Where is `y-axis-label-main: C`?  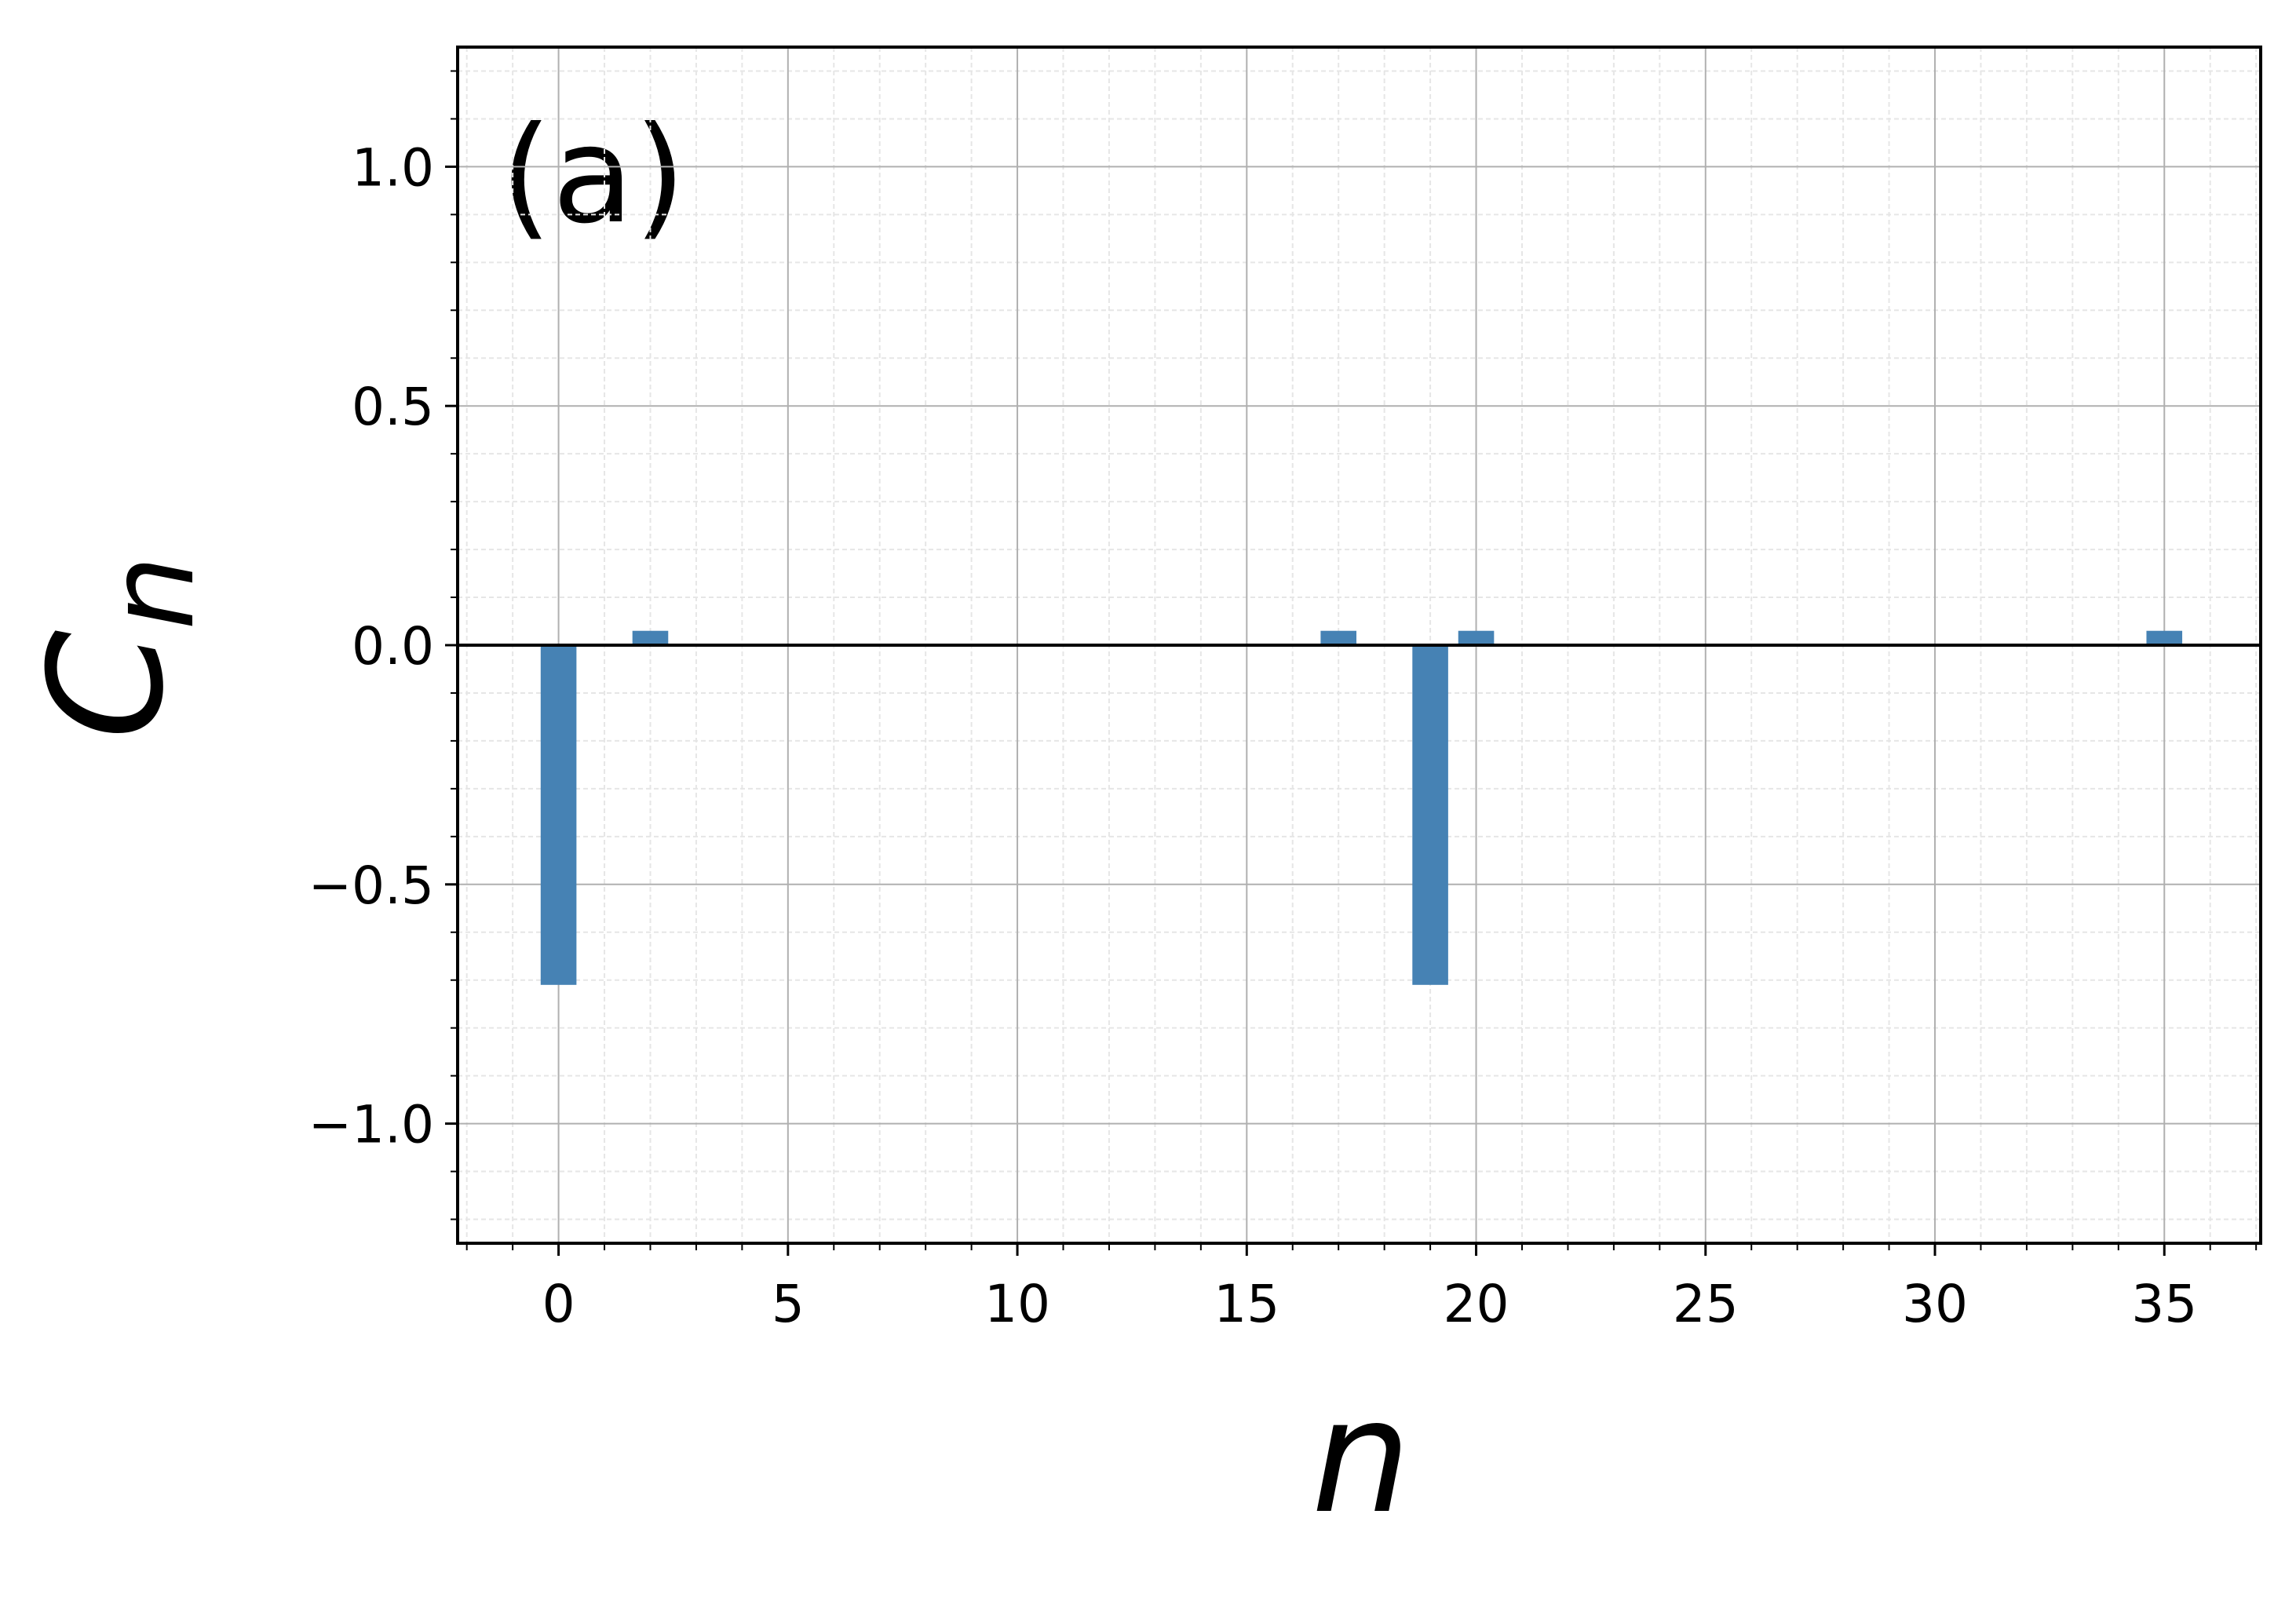
y-axis-label-main: C is located at coordinates (107, 685).